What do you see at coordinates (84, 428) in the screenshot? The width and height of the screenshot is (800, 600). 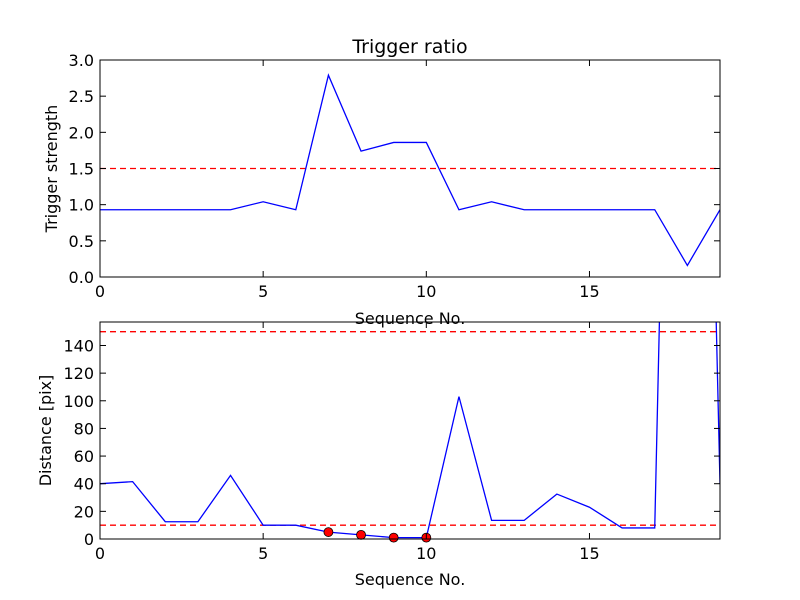 I see `y-tick-label: 80` at bounding box center [84, 428].